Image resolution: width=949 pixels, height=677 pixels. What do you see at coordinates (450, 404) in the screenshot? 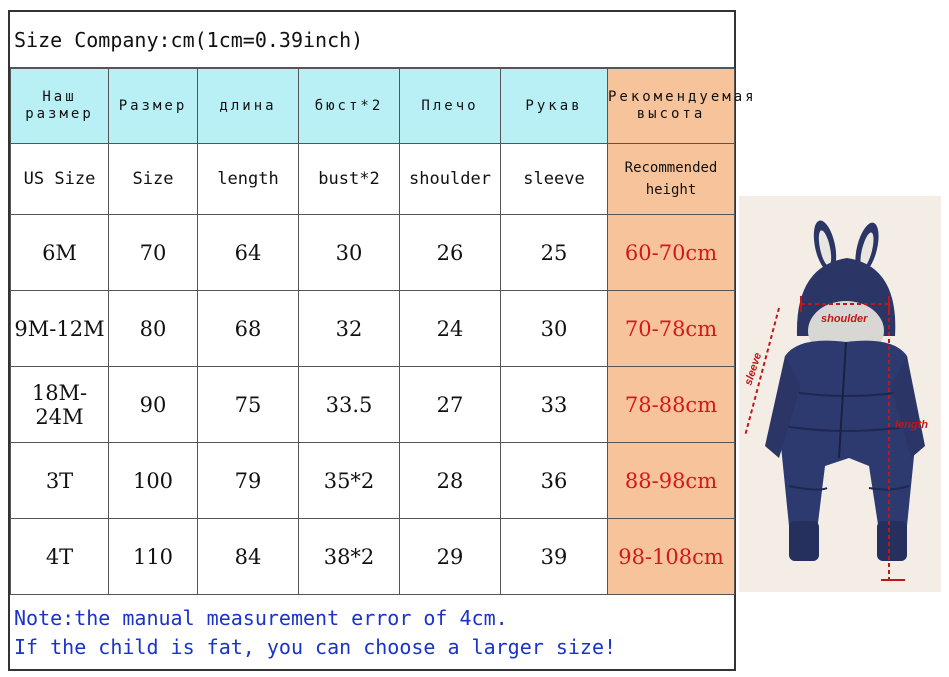
I see `cell-shoulder: 27` at bounding box center [450, 404].